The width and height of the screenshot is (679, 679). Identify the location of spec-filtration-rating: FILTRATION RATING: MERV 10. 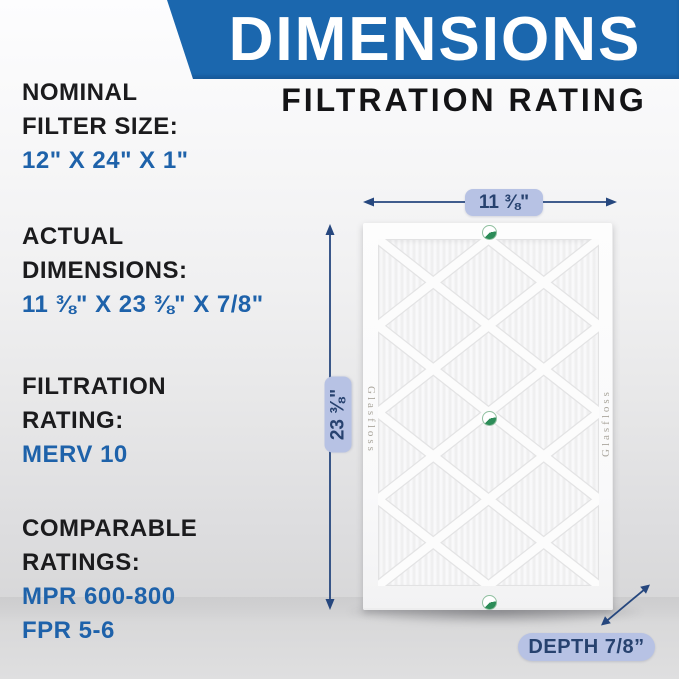
(94, 421).